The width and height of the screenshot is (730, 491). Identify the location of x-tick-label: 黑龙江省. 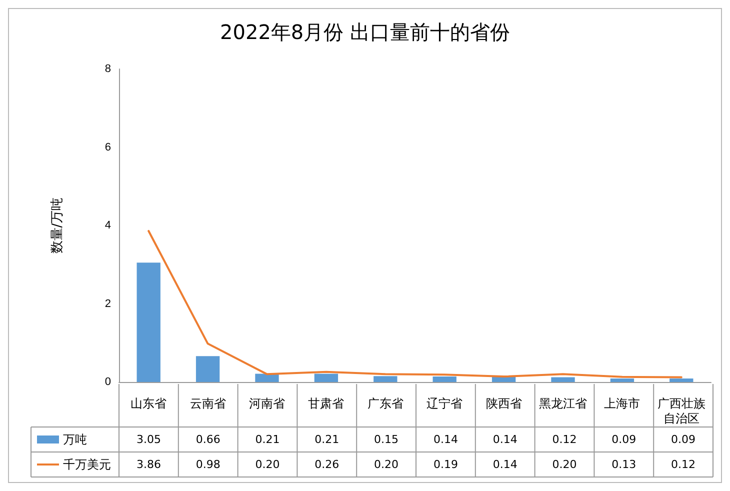
(563, 403).